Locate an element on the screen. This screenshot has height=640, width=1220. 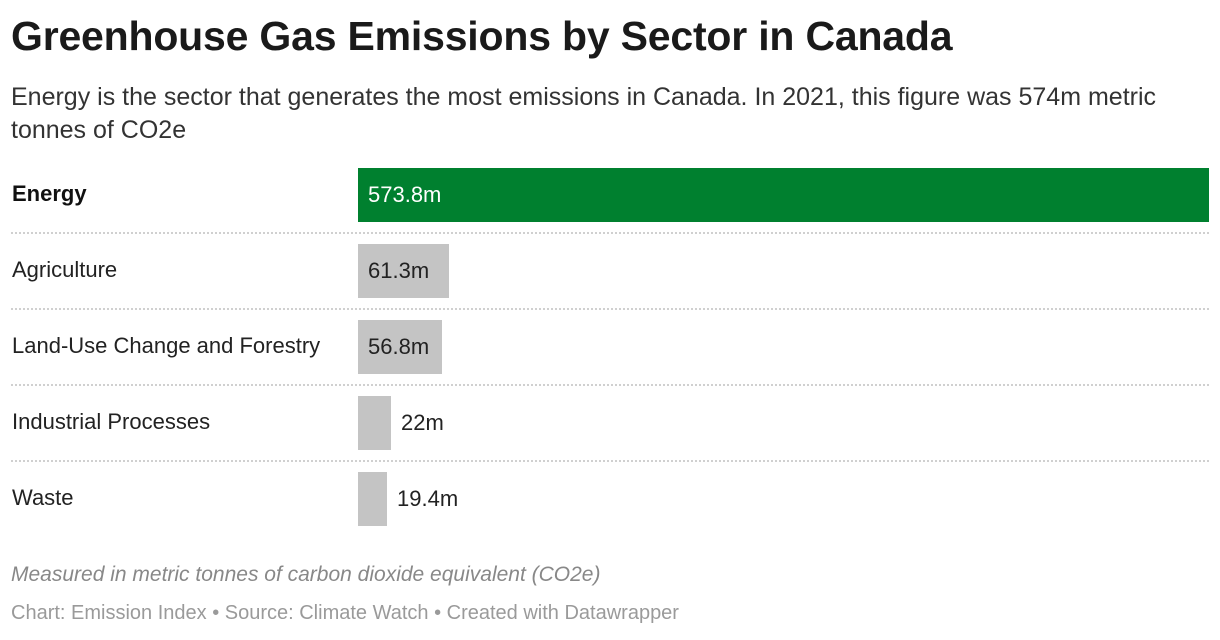
bar-row: Industrial Processes 22m is located at coordinates (610, 432).